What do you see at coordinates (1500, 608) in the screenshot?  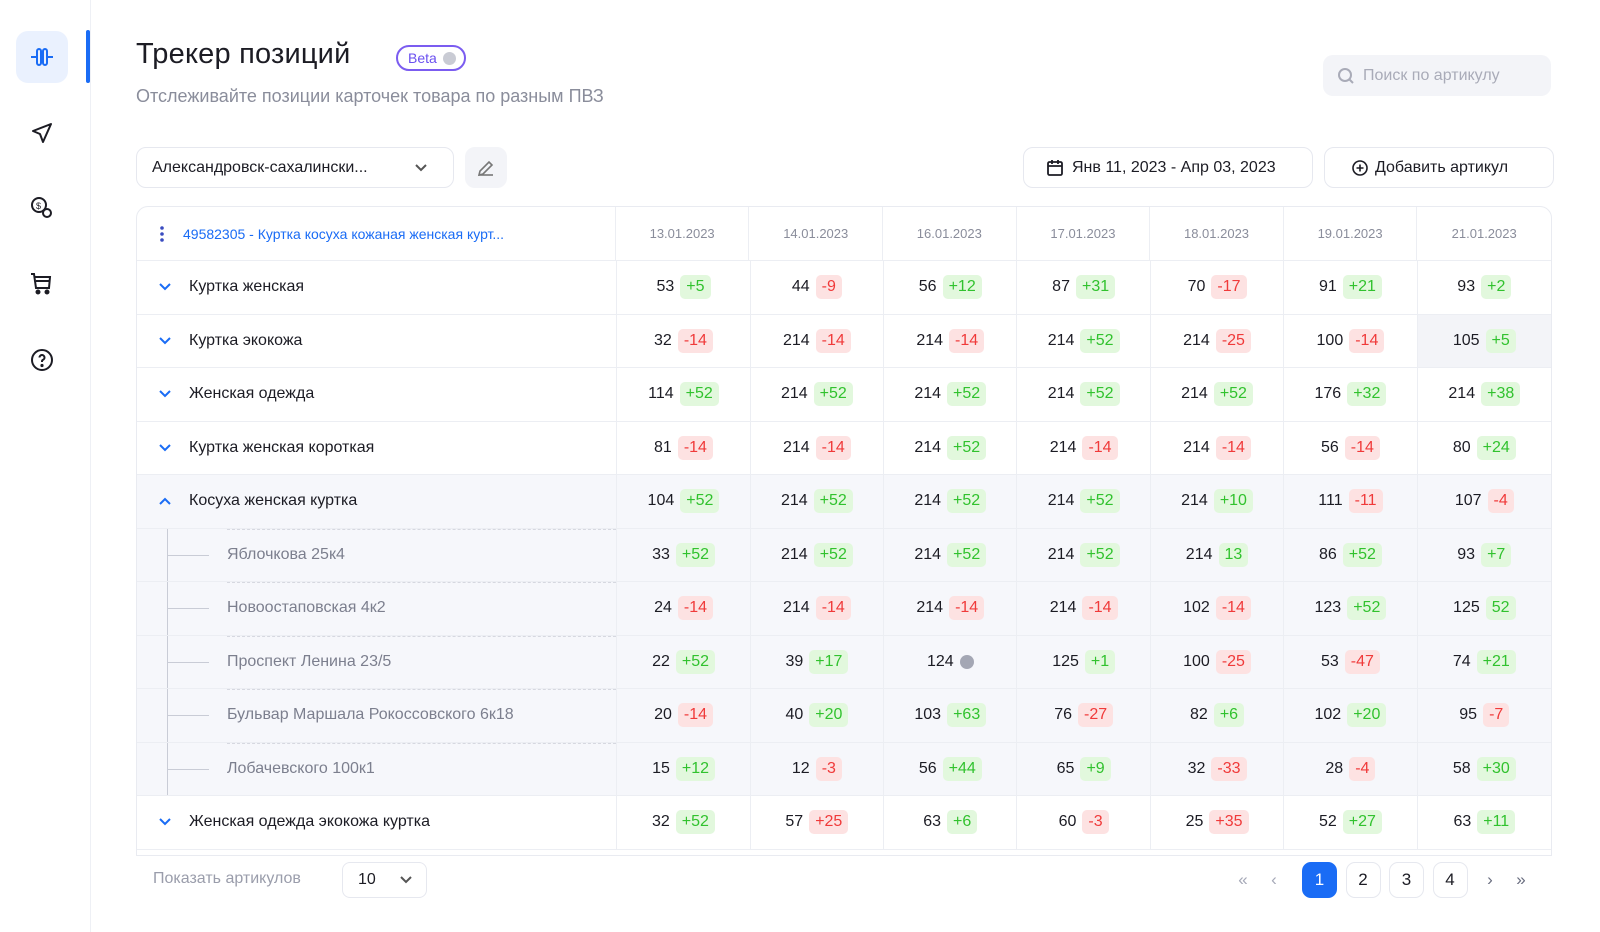 I see `change-badge: 52` at bounding box center [1500, 608].